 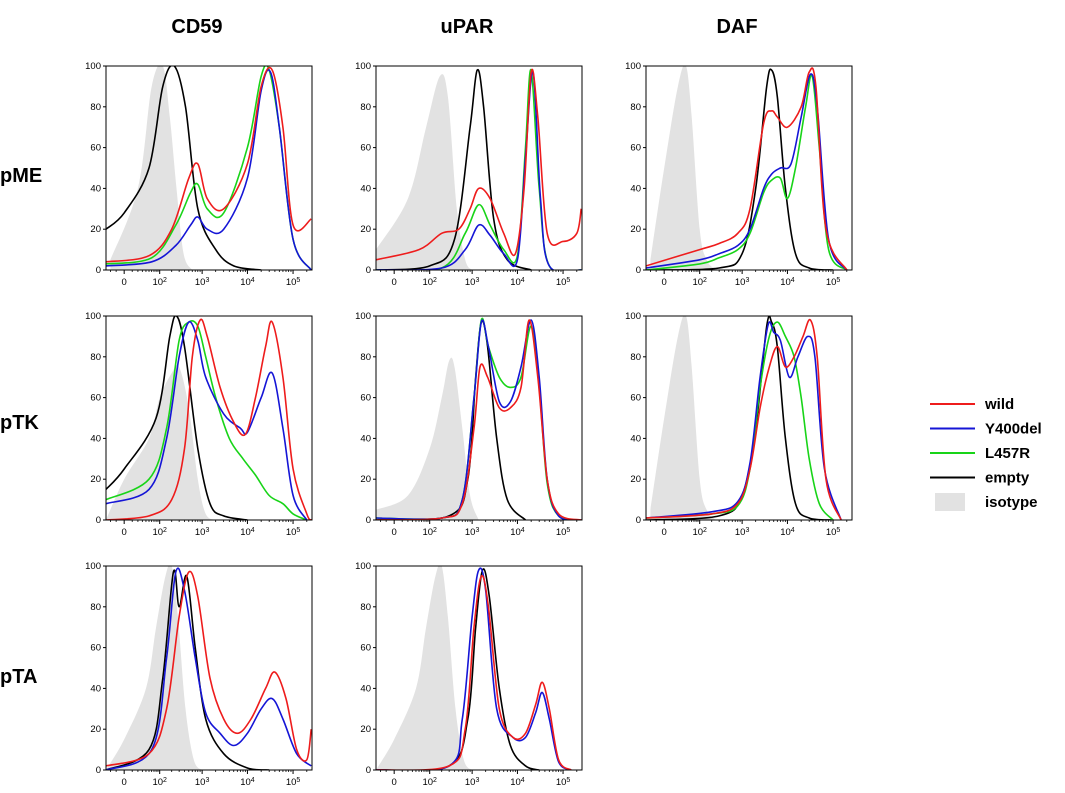 I want to click on legend-label: wild, so click(x=999, y=404).